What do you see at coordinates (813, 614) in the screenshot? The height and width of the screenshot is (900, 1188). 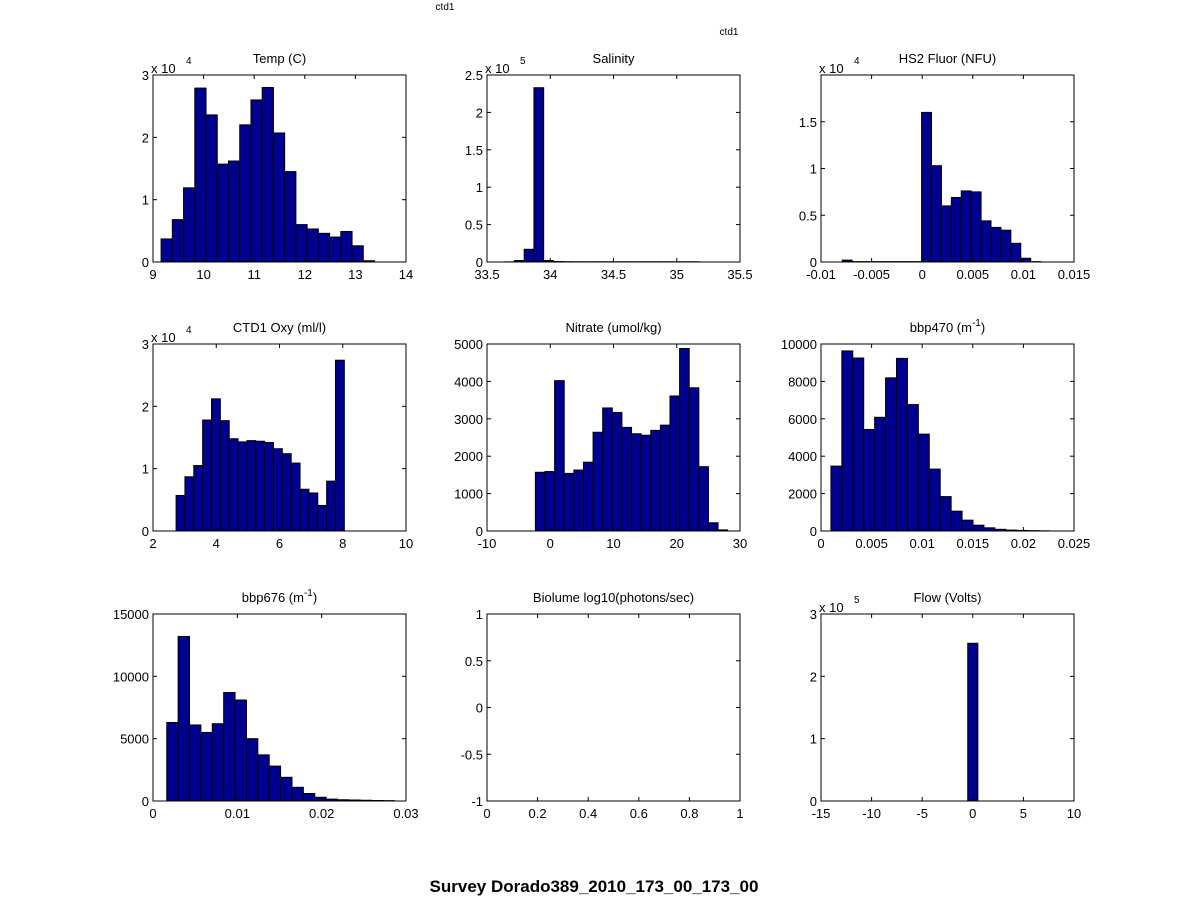 I see `y-tick-label: 3` at bounding box center [813, 614].